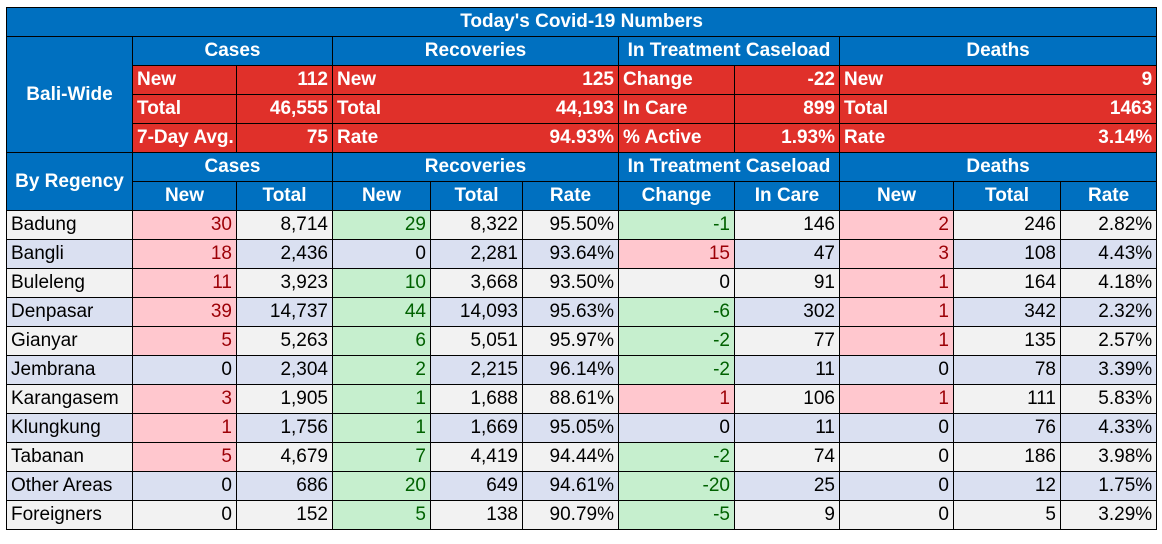 Image resolution: width=1162 pixels, height=544 pixels. I want to click on table-row: Tabanan 5 4,679 7 4,419 94.44% -2 74 0 186 3.98%, so click(582, 457).